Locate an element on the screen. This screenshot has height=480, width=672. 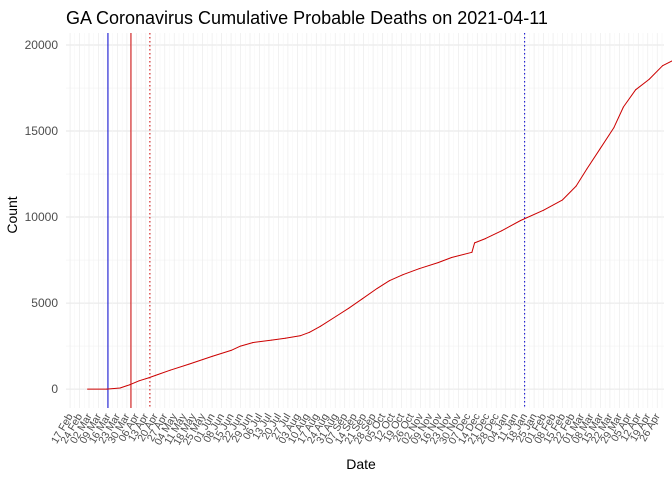
x-axis-title: Date is located at coordinates (361, 464).